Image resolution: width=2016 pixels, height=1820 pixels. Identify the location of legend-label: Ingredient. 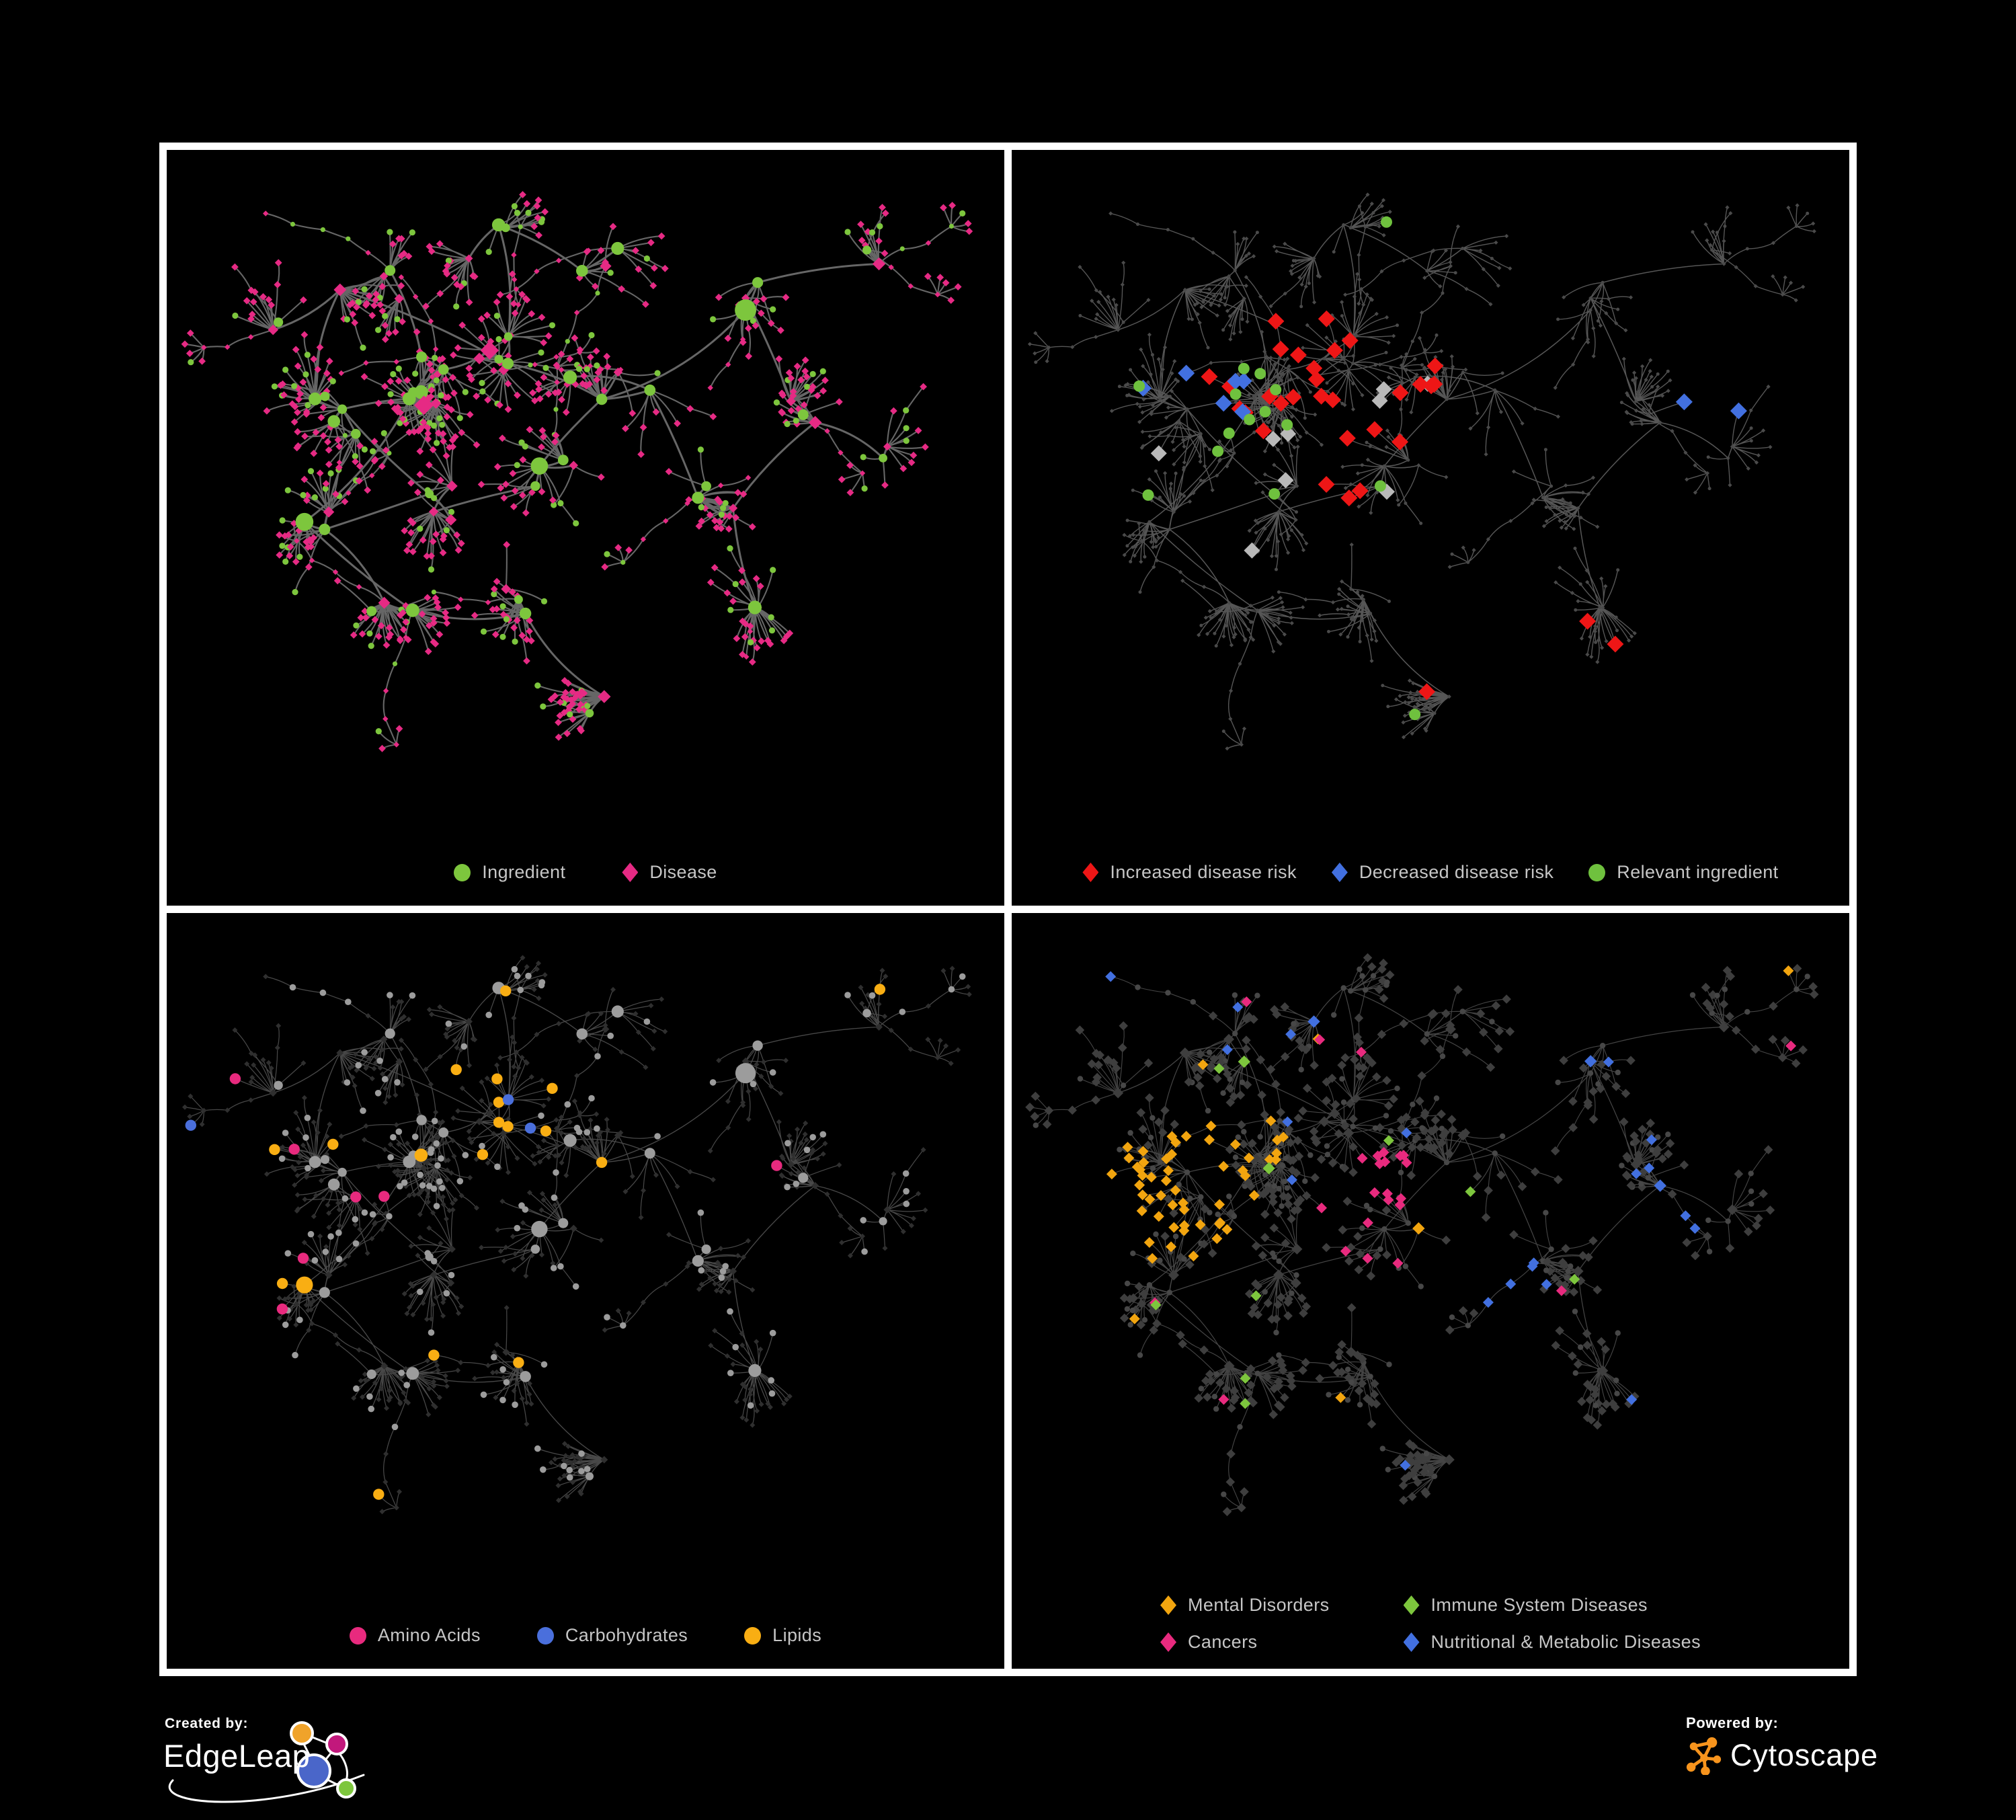
(524, 872).